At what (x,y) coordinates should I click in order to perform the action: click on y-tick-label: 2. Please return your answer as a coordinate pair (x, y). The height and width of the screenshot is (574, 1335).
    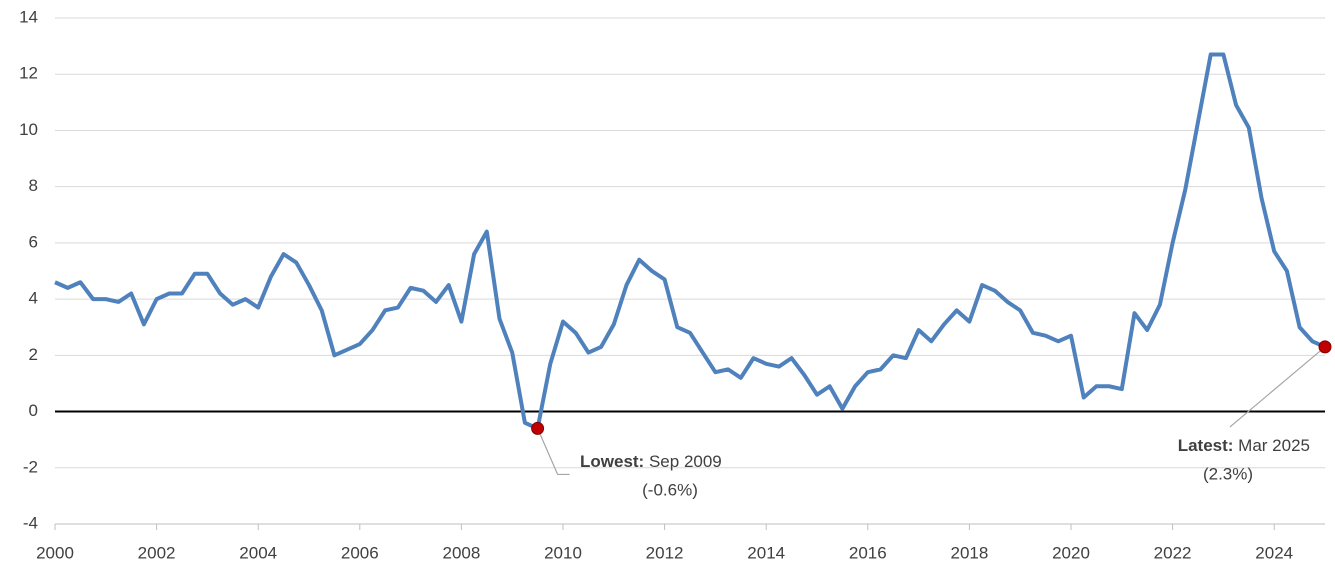
    Looking at the image, I should click on (33, 354).